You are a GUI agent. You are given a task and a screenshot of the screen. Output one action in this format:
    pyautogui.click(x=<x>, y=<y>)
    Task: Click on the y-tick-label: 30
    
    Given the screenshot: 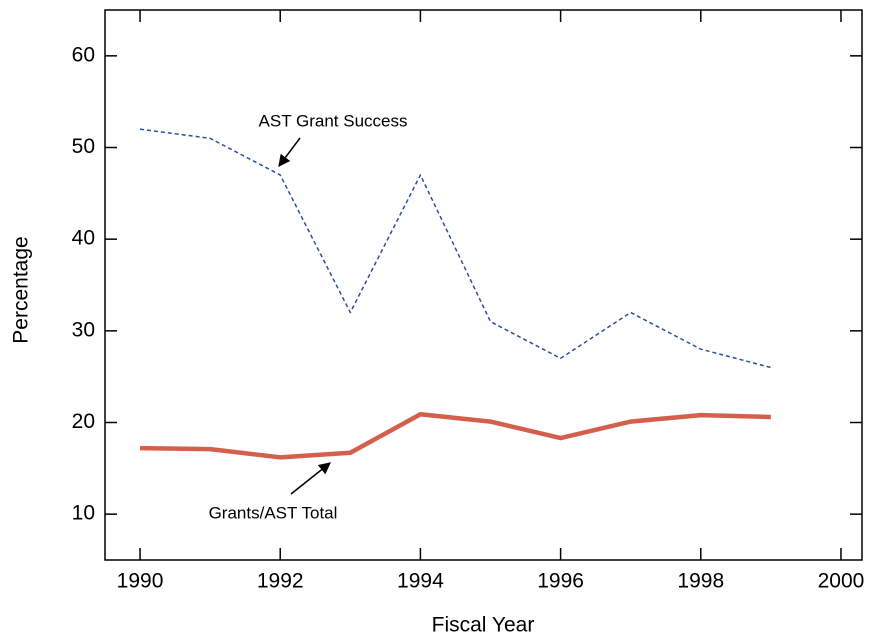 What is the action you would take?
    pyautogui.click(x=83, y=329)
    